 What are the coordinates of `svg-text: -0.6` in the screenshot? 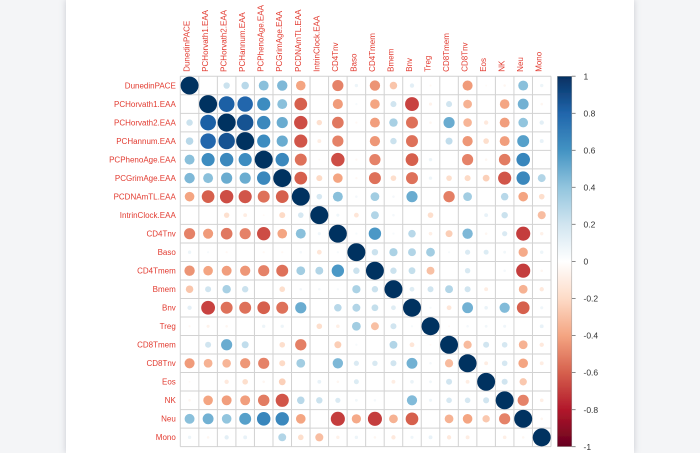 It's located at (591, 373).